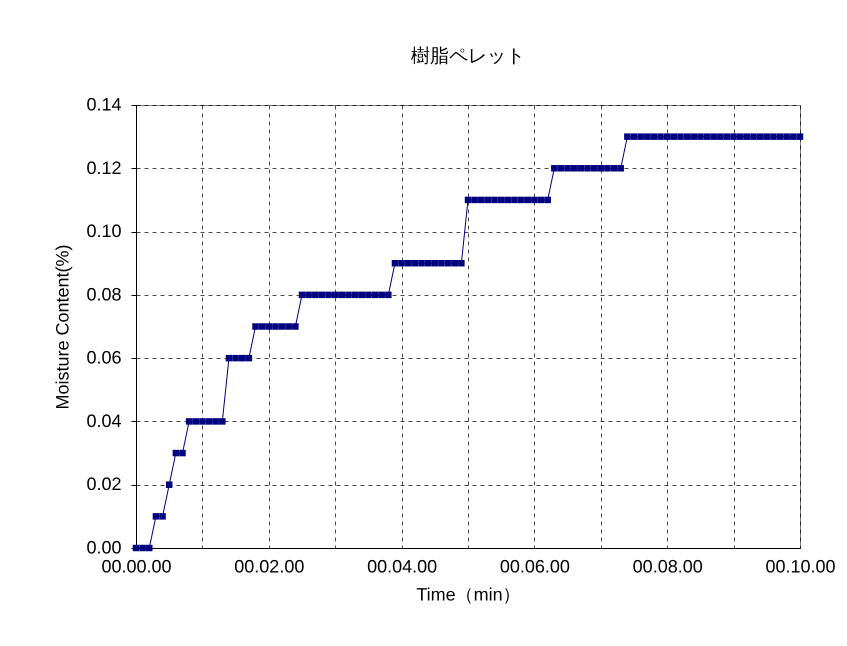 This screenshot has height=646, width=847. Describe the element at coordinates (136, 566) in the screenshot. I see `x-tick-label: 00.00.00` at that location.